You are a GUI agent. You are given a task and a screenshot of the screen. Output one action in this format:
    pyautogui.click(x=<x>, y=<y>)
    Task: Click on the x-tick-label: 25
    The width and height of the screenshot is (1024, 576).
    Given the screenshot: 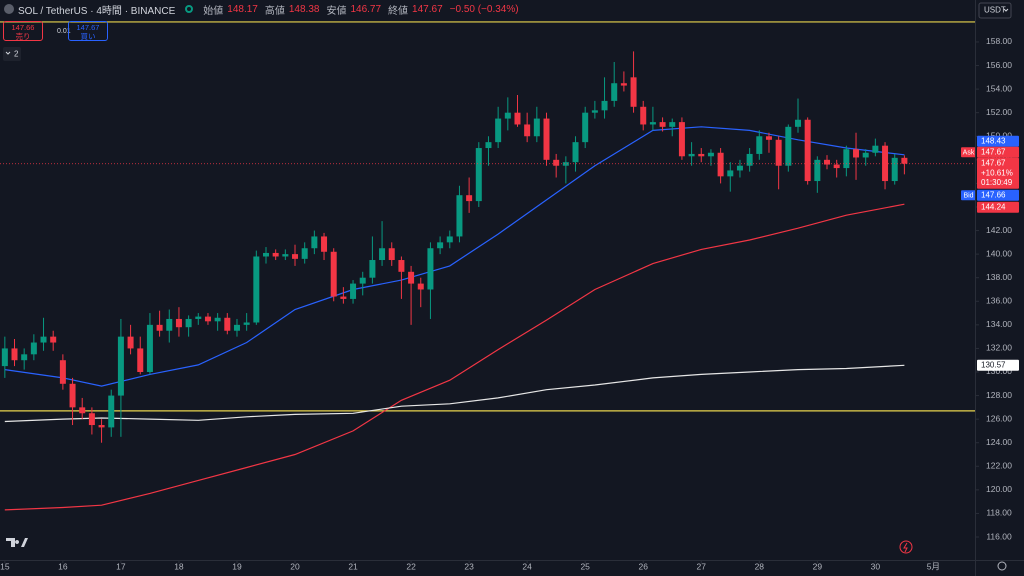 What is the action you would take?
    pyautogui.click(x=585, y=566)
    